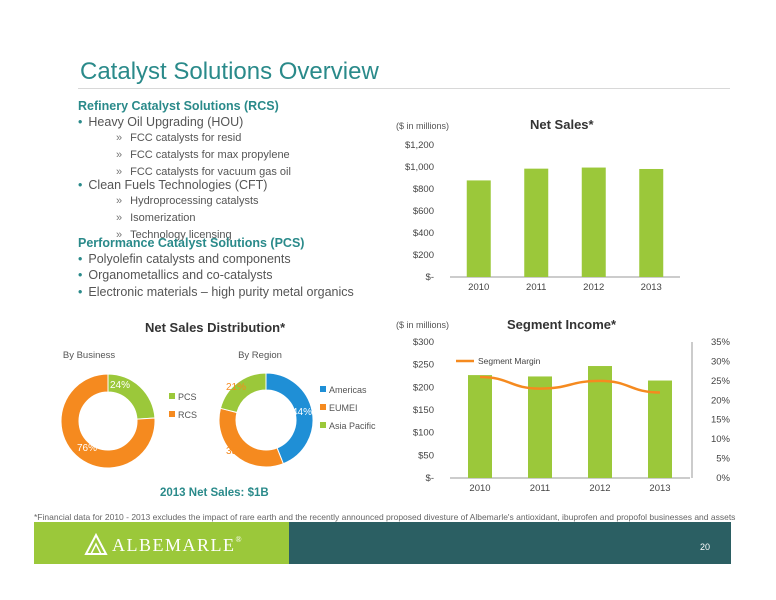 The image size is (776, 600). I want to click on y-tick-label: $250, so click(423, 365).